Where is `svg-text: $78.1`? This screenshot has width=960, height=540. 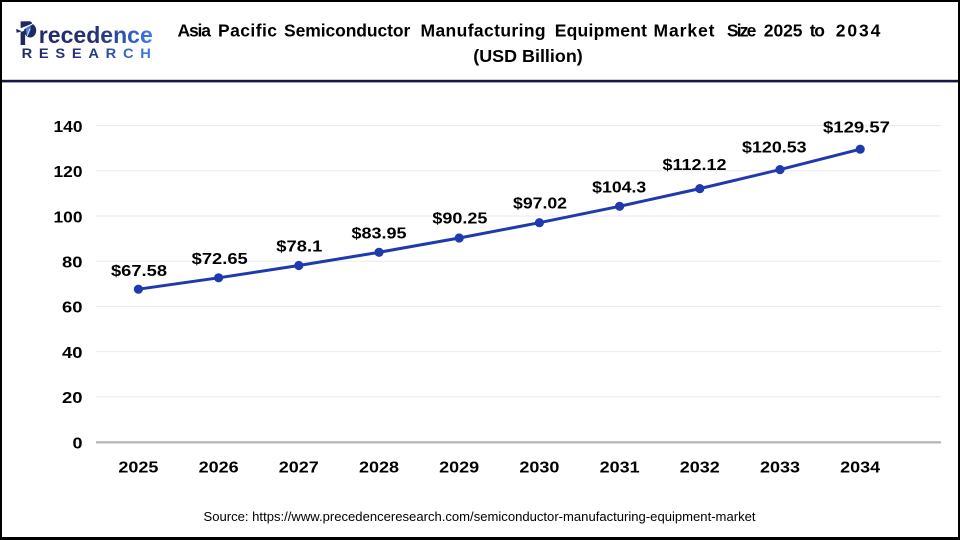 svg-text: $78.1 is located at coordinates (299, 247).